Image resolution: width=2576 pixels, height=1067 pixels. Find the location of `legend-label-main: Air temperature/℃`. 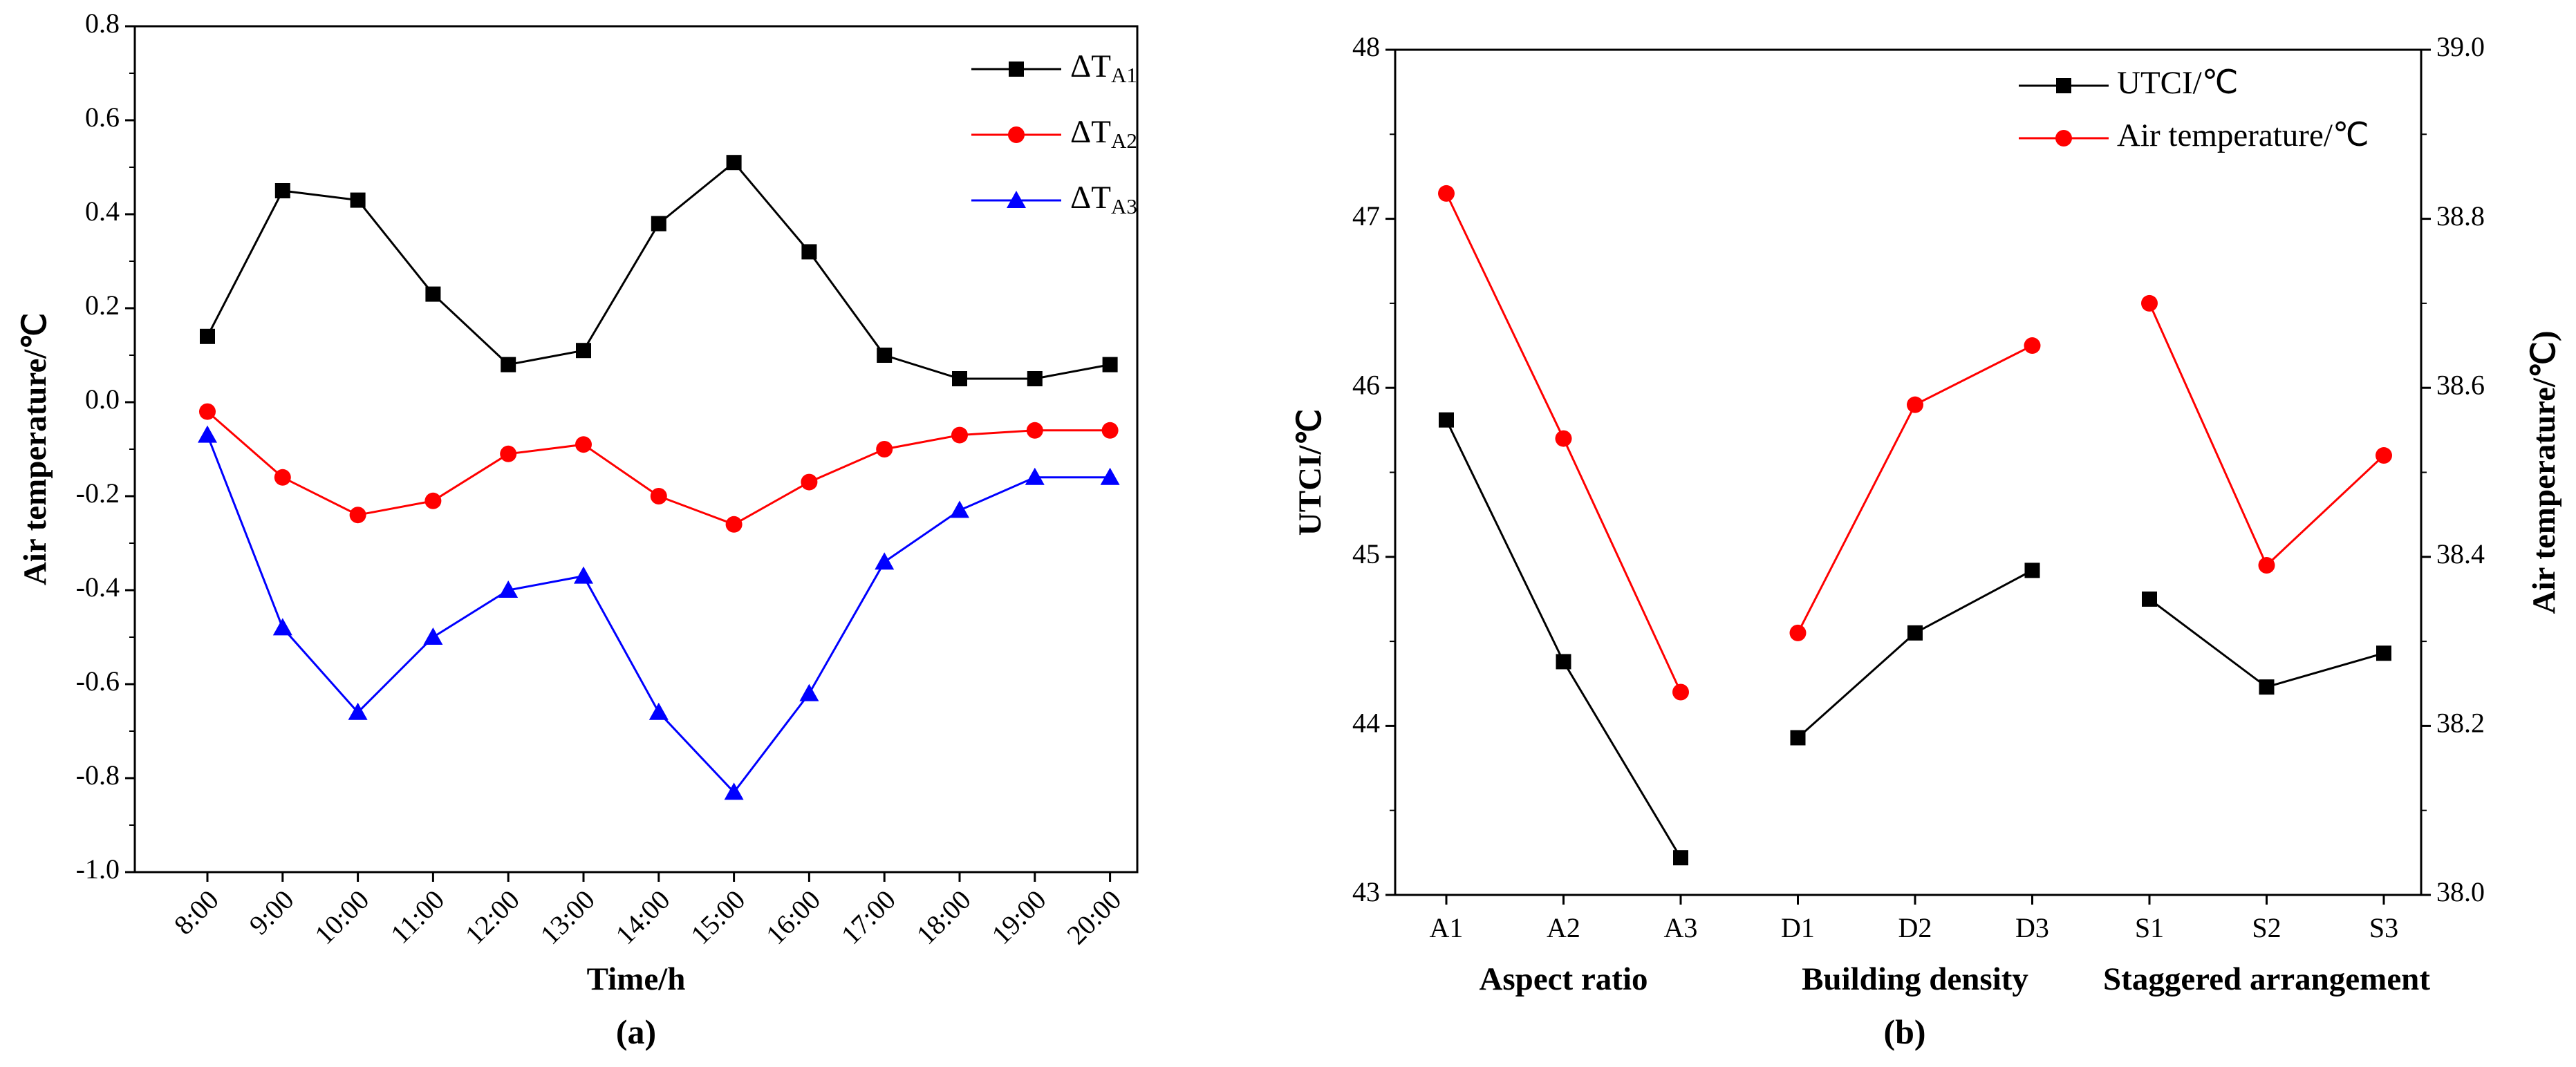

legend-label-main: Air temperature/℃ is located at coordinates (2243, 135).